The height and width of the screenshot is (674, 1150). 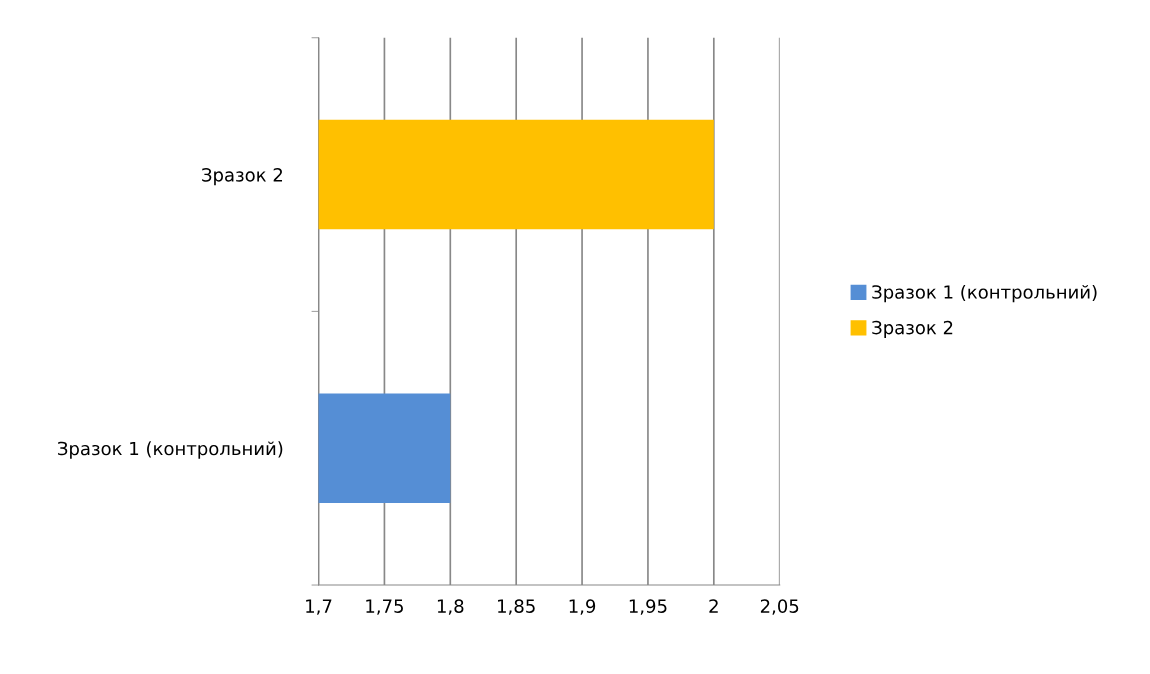 I want to click on x-tick-label: 1,8, so click(x=450, y=607).